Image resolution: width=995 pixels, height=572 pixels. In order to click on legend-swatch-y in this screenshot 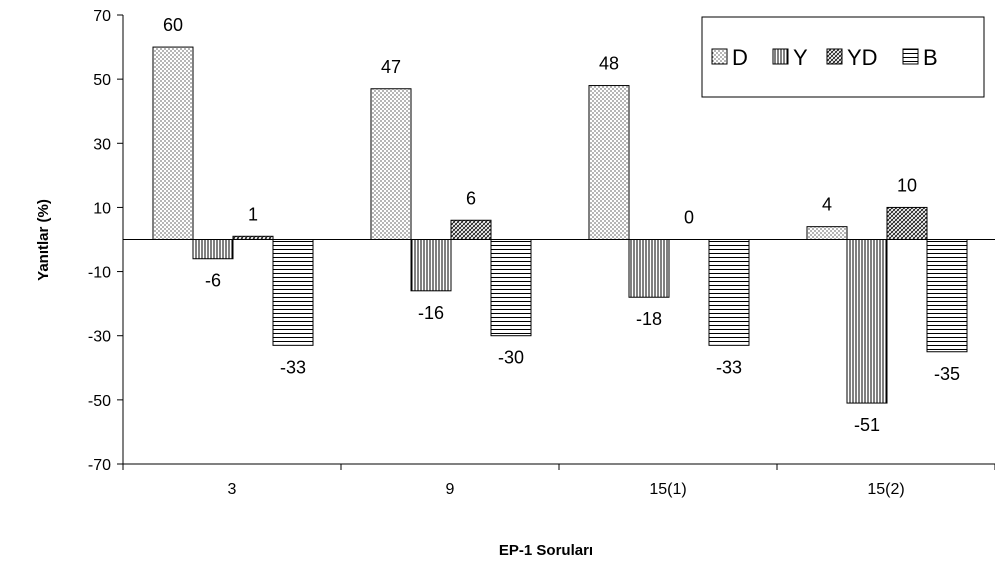, I will do `click(780, 56)`.